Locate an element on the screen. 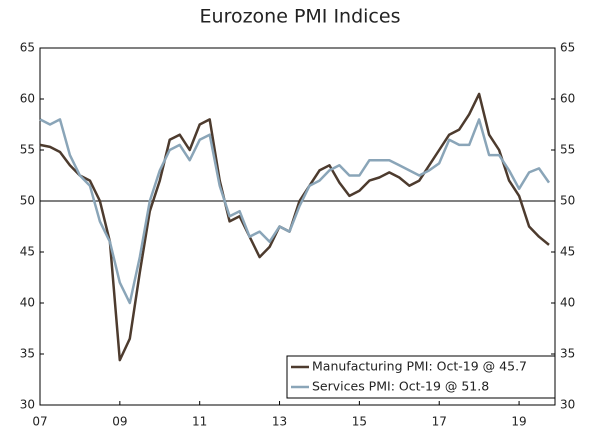 This screenshot has height=437, width=600. chart-title: Eurozone PMI Indices is located at coordinates (300, 17).